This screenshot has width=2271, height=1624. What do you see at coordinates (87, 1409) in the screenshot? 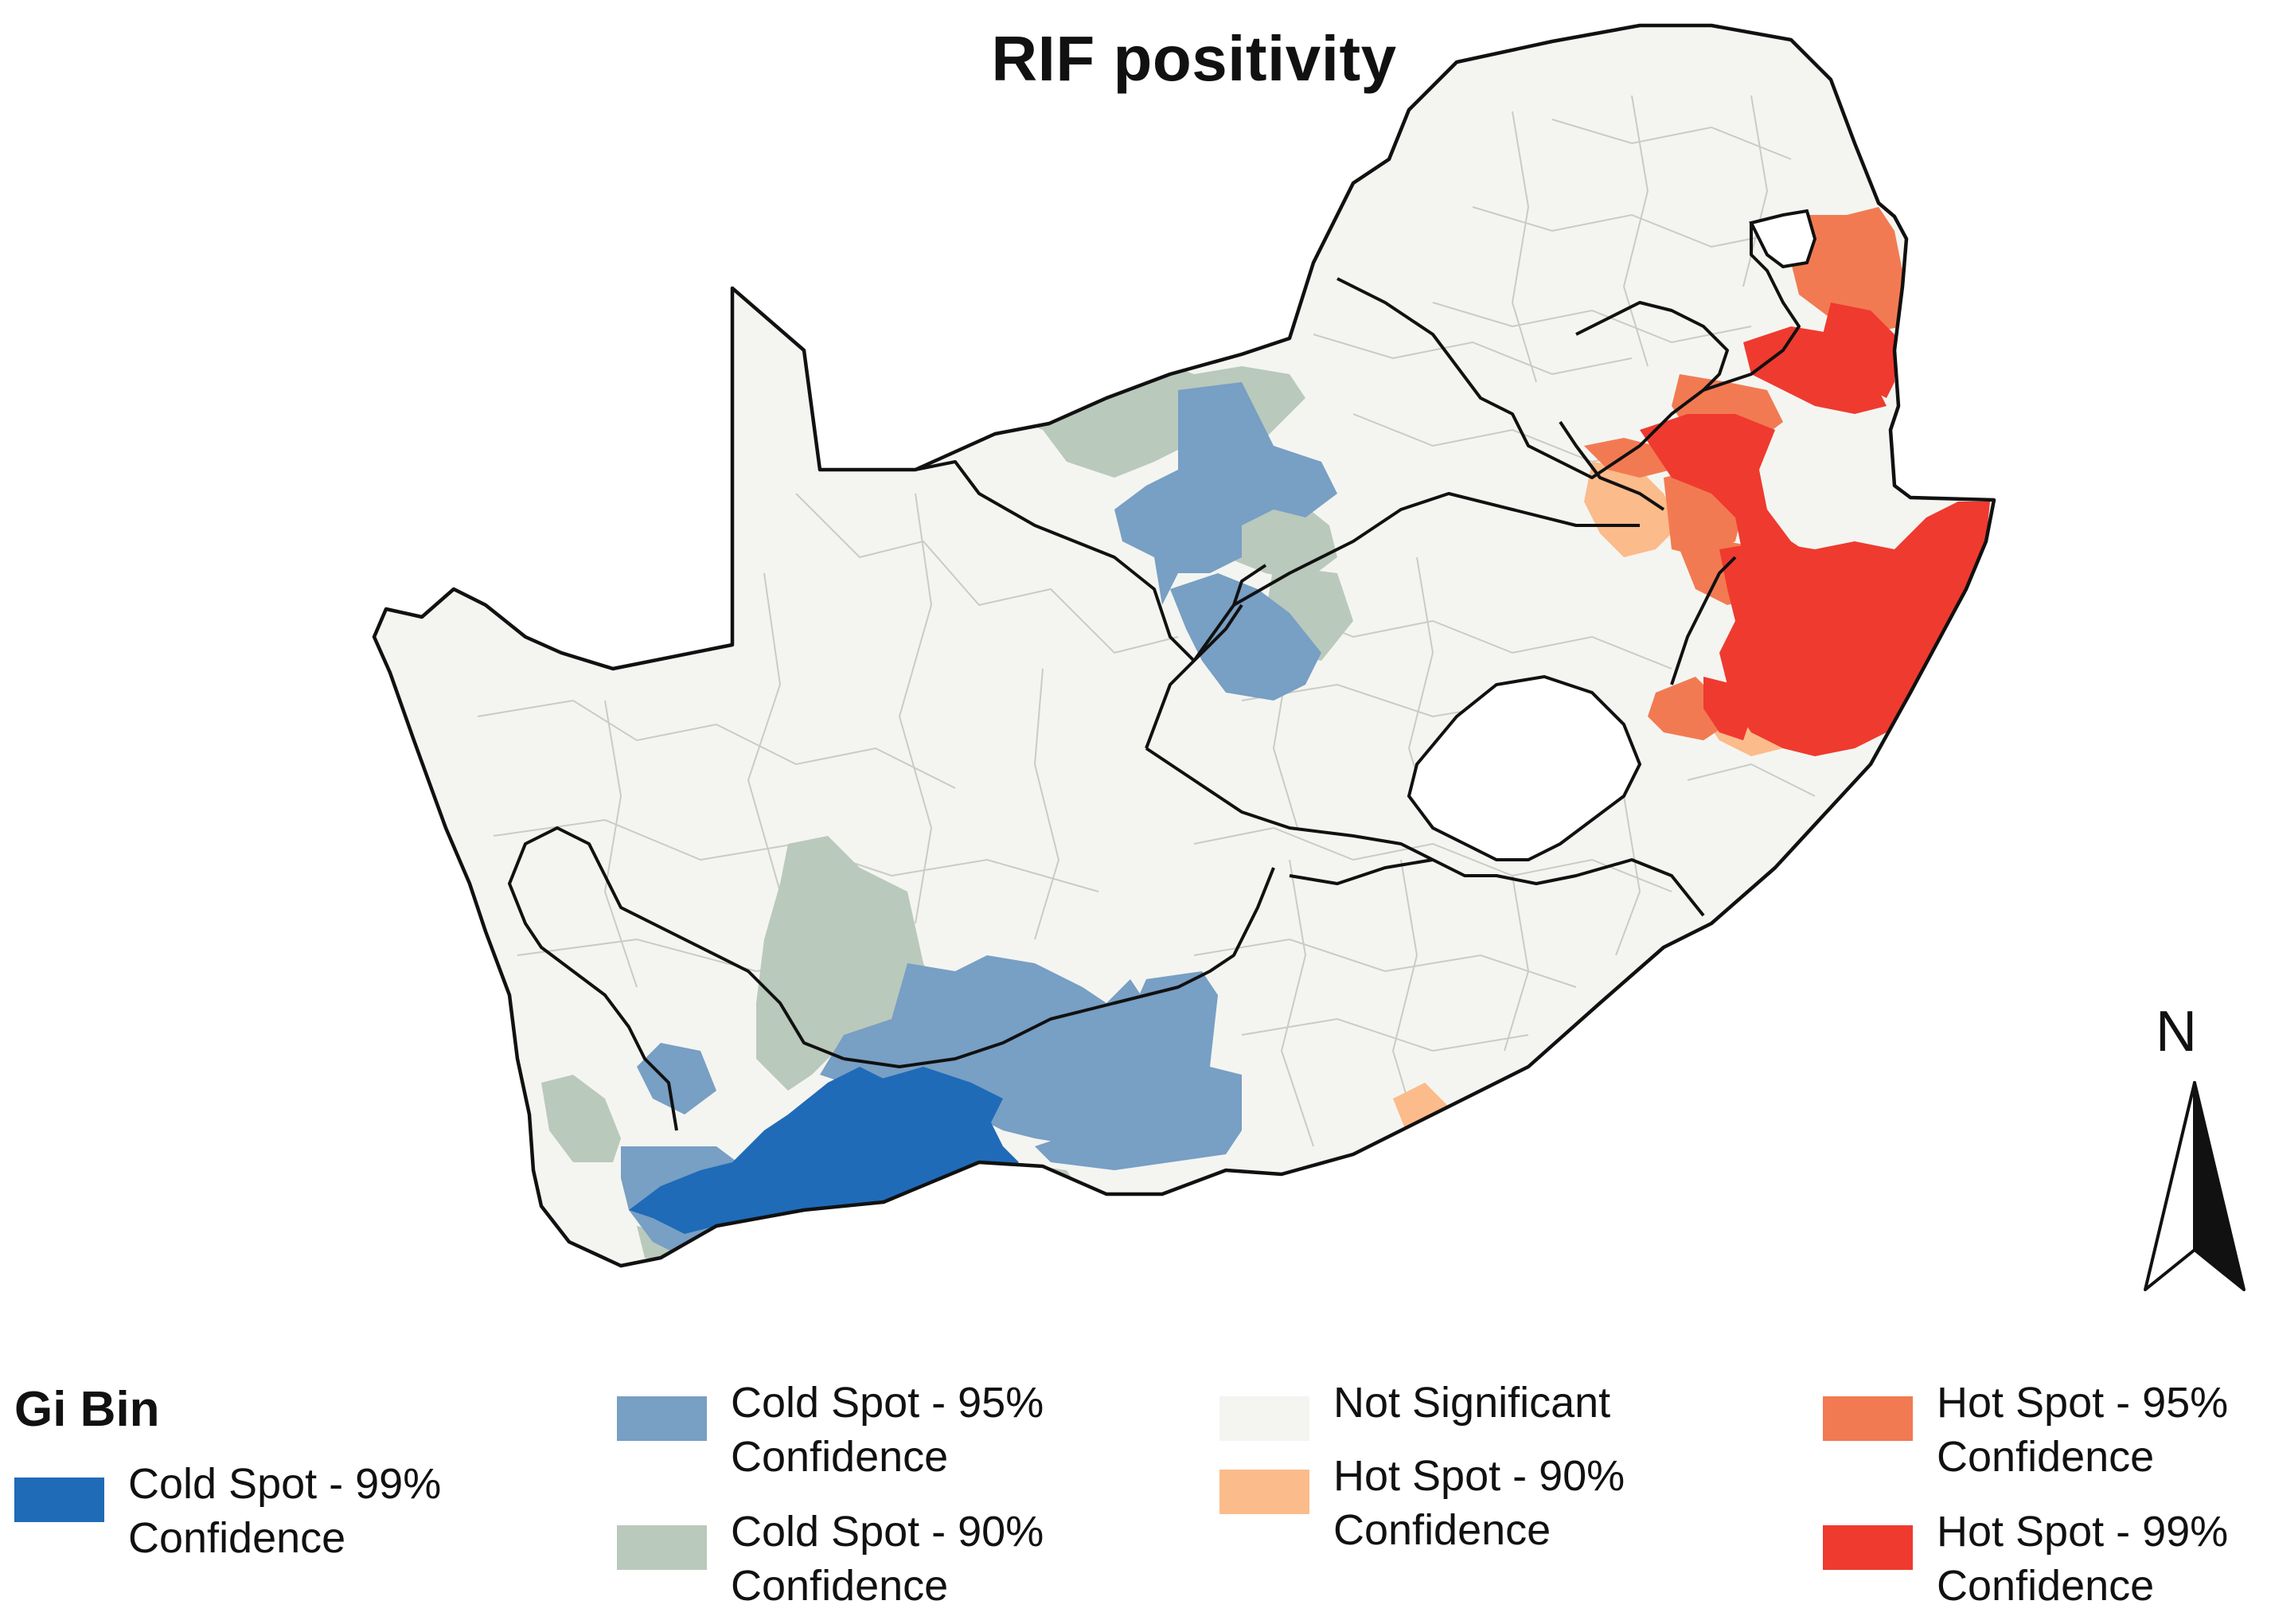
I see `legend-title: Gi Bin` at bounding box center [87, 1409].